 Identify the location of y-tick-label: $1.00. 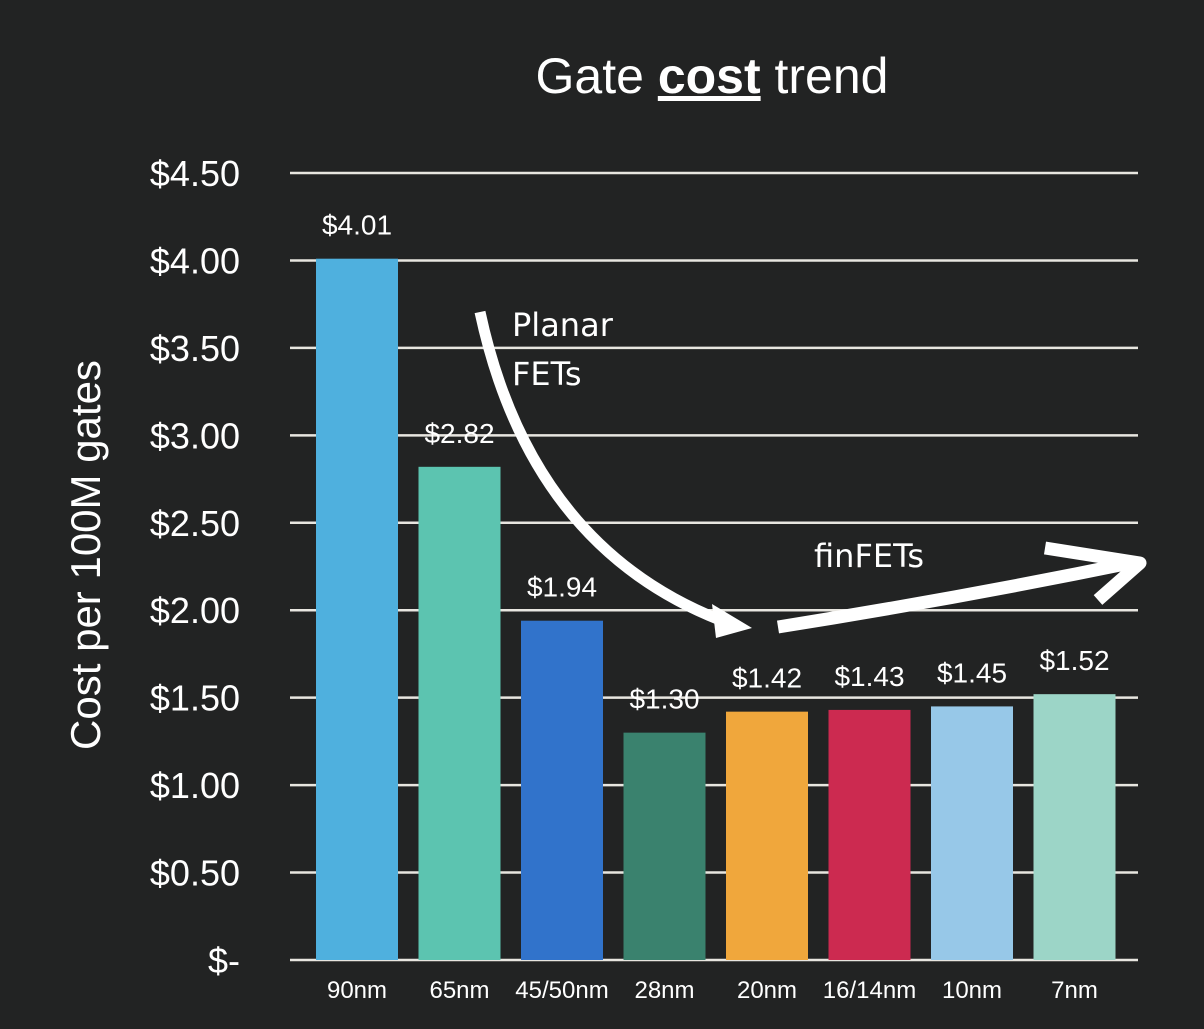
(195, 785).